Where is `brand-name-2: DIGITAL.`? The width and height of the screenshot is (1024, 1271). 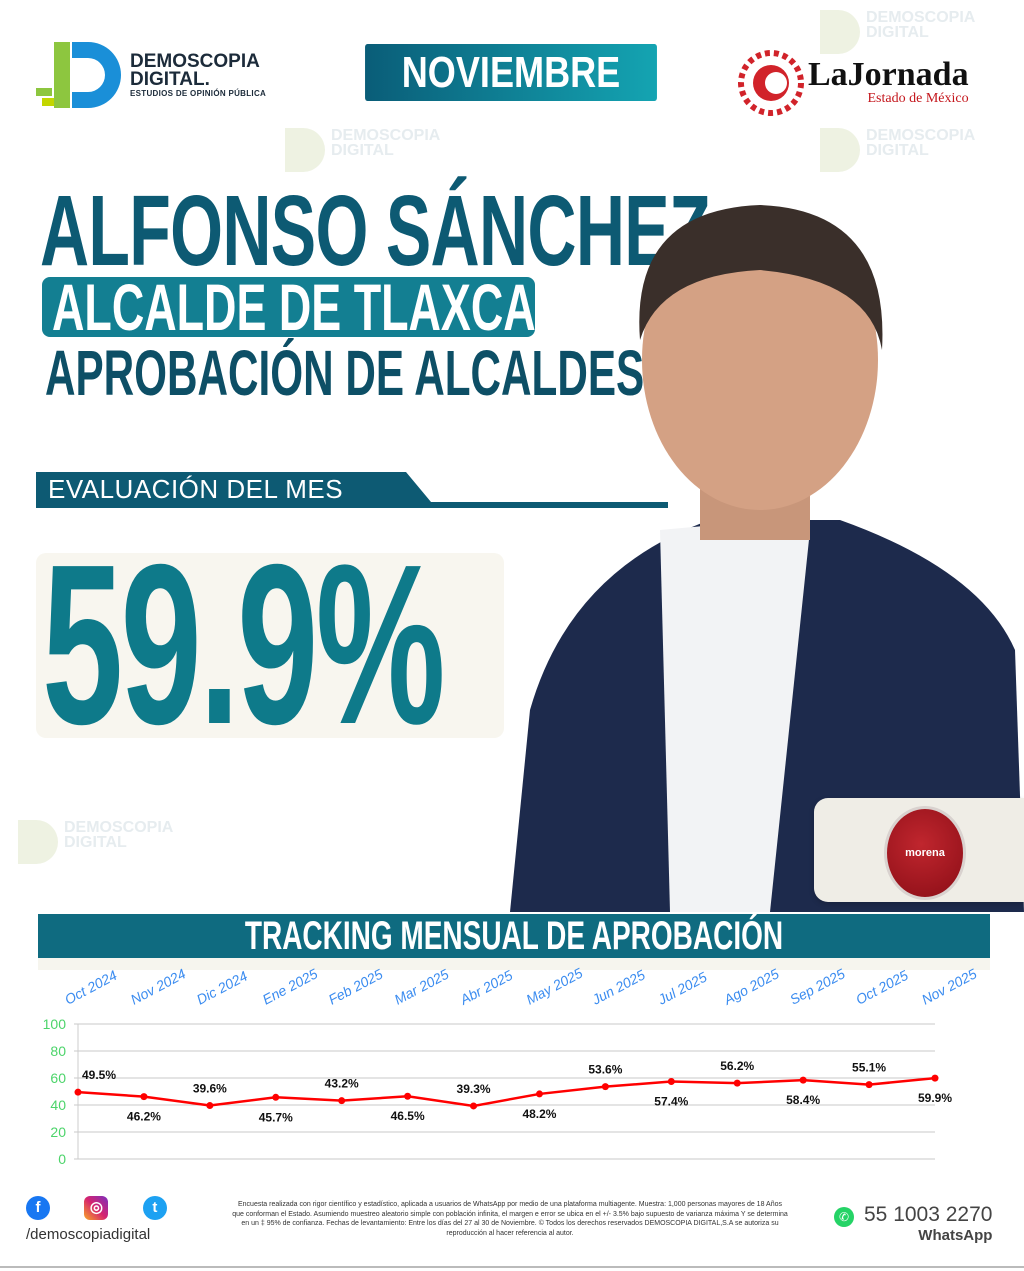 brand-name-2: DIGITAL. is located at coordinates (170, 79).